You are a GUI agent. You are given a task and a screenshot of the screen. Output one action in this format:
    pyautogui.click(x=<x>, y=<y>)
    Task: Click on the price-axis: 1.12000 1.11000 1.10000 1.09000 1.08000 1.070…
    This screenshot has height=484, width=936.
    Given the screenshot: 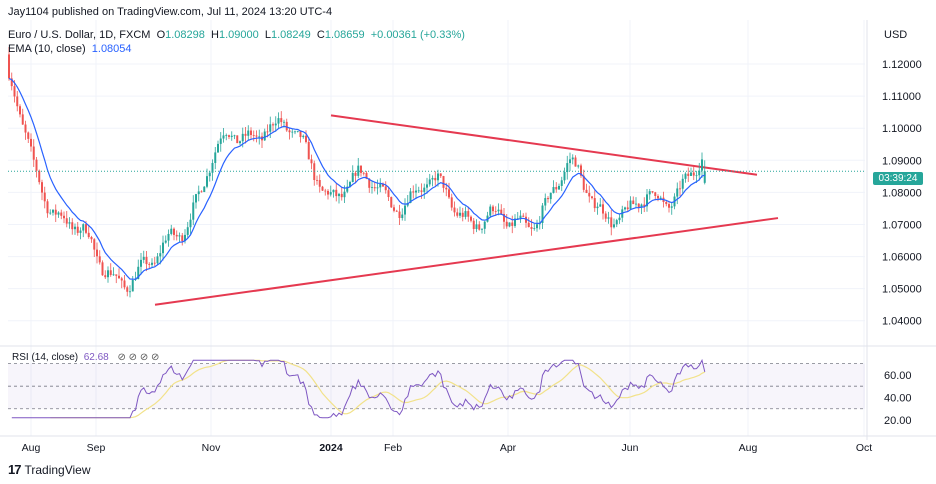 What is the action you would take?
    pyautogui.click(x=894, y=230)
    